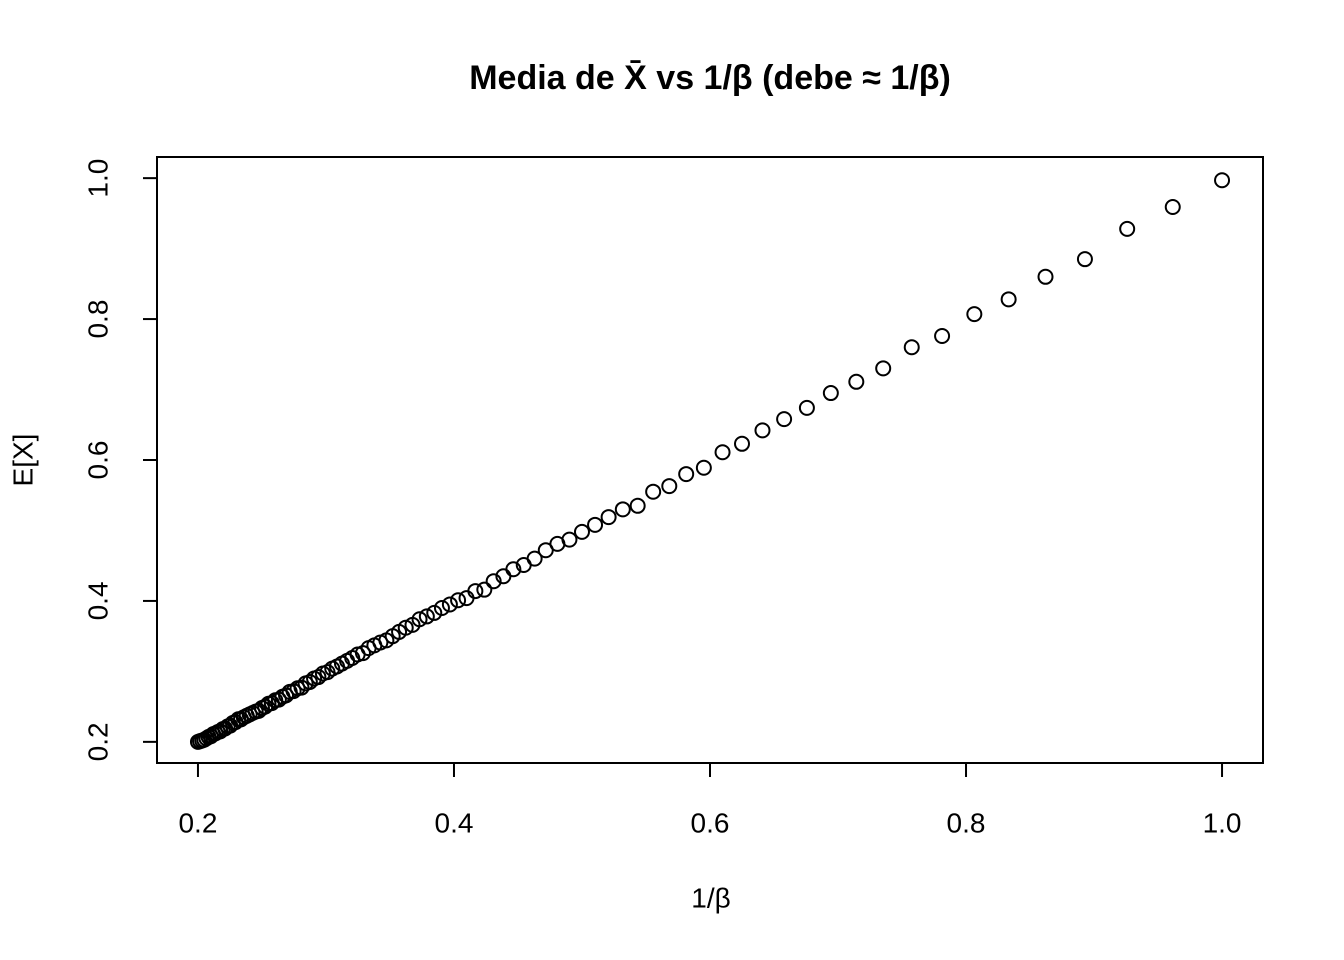  Describe the element at coordinates (97, 178) in the screenshot. I see `y-tick-label: 1.0` at that location.